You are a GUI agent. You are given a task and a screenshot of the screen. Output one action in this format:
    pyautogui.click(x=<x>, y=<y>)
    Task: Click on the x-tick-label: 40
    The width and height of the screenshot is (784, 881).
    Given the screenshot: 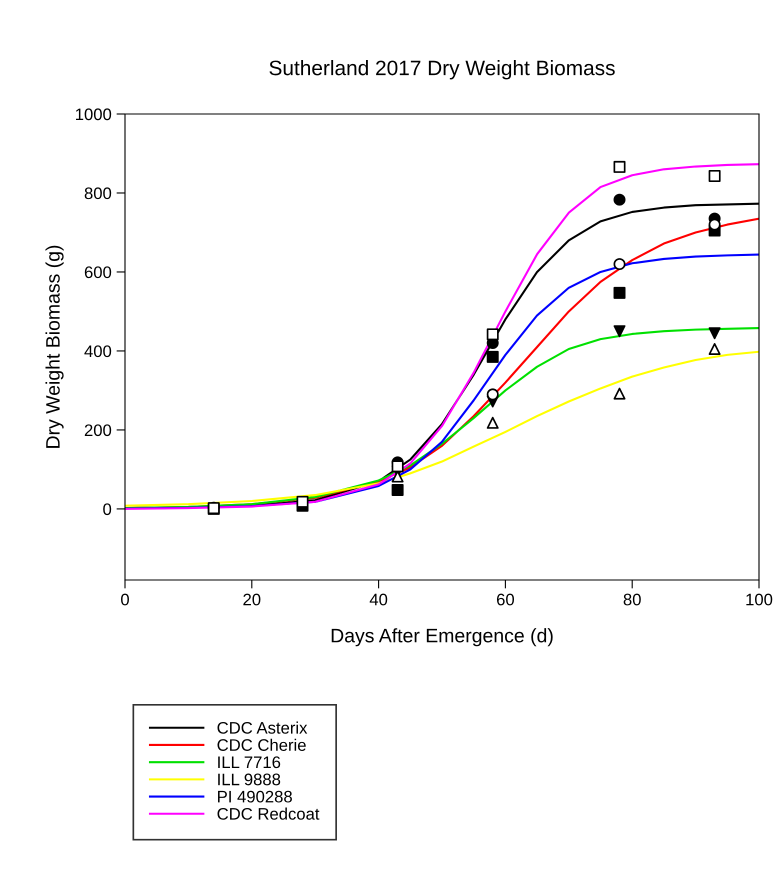 What is the action you would take?
    pyautogui.click(x=379, y=600)
    